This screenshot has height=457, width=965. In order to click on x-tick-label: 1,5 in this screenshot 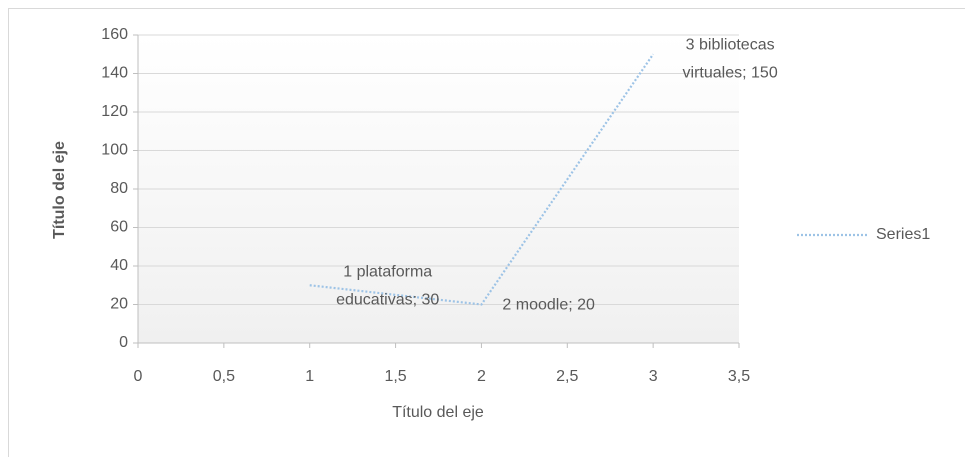, I will do `click(395, 376)`.